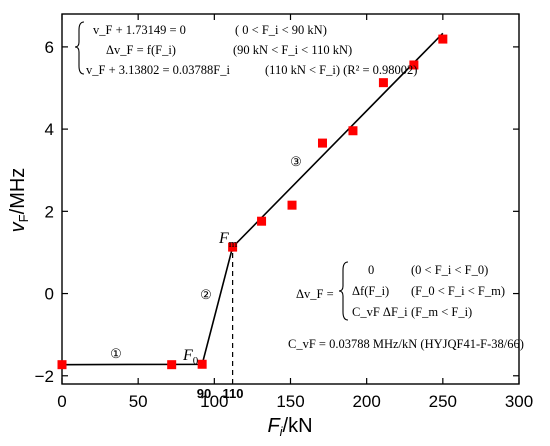  Describe the element at coordinates (296, 161) in the screenshot. I see `segment-3-marker: ③` at that location.